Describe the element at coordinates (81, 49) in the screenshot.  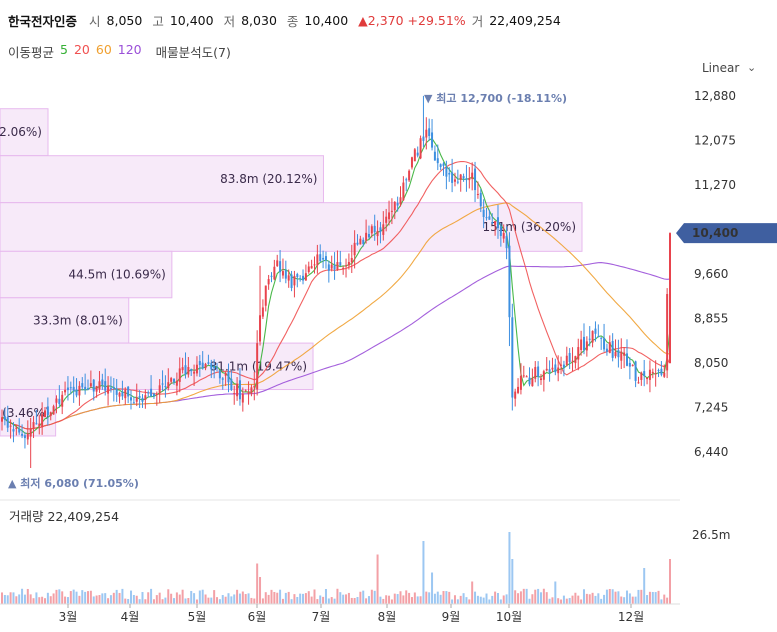
I see `ma20-label: 20` at that location.